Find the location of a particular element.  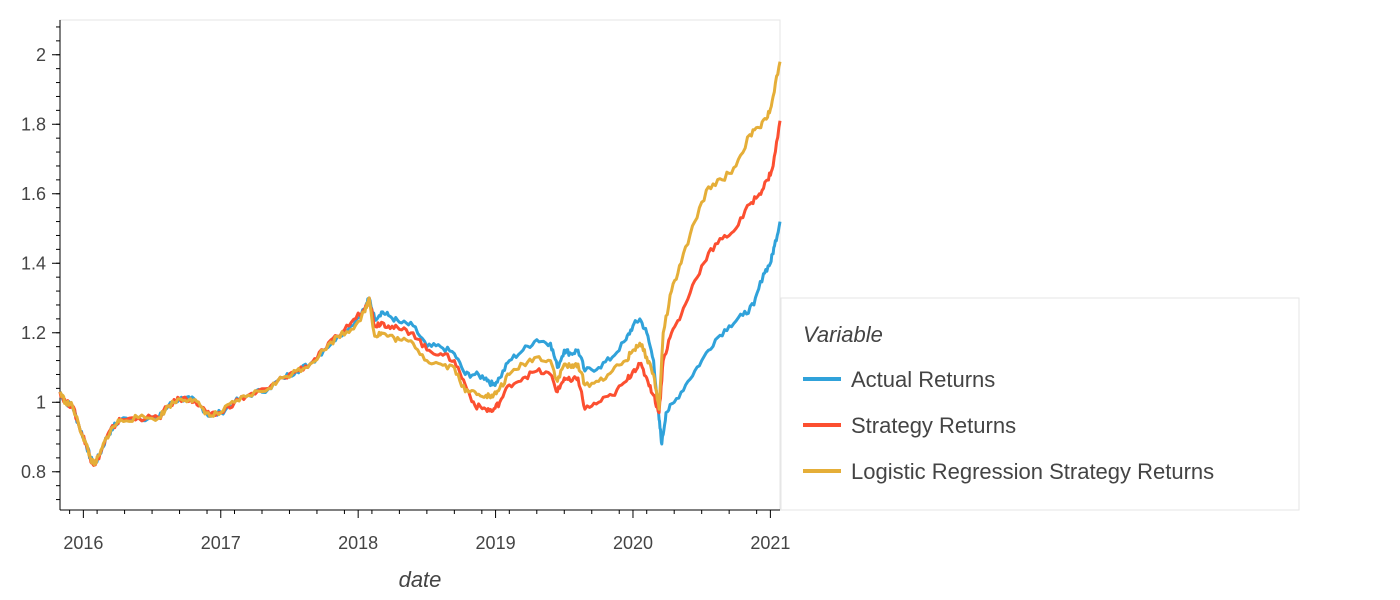

legend-label: Actual Returns is located at coordinates (923, 379).